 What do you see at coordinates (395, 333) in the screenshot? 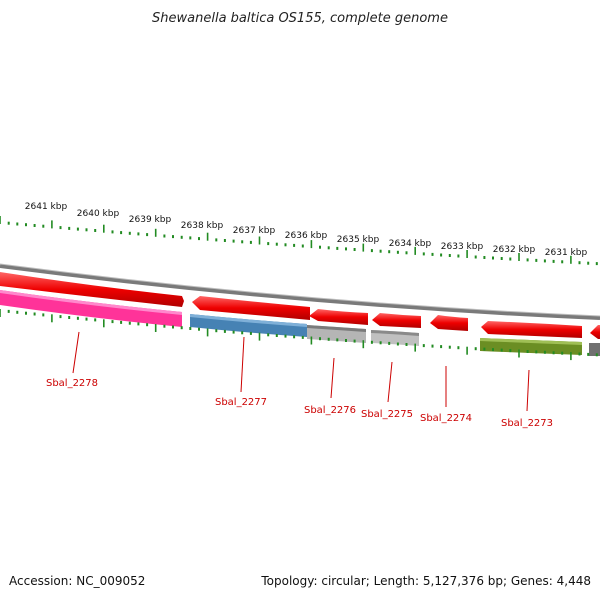
I see `gene-bar-sbal-2275-highlight` at bounding box center [395, 333].